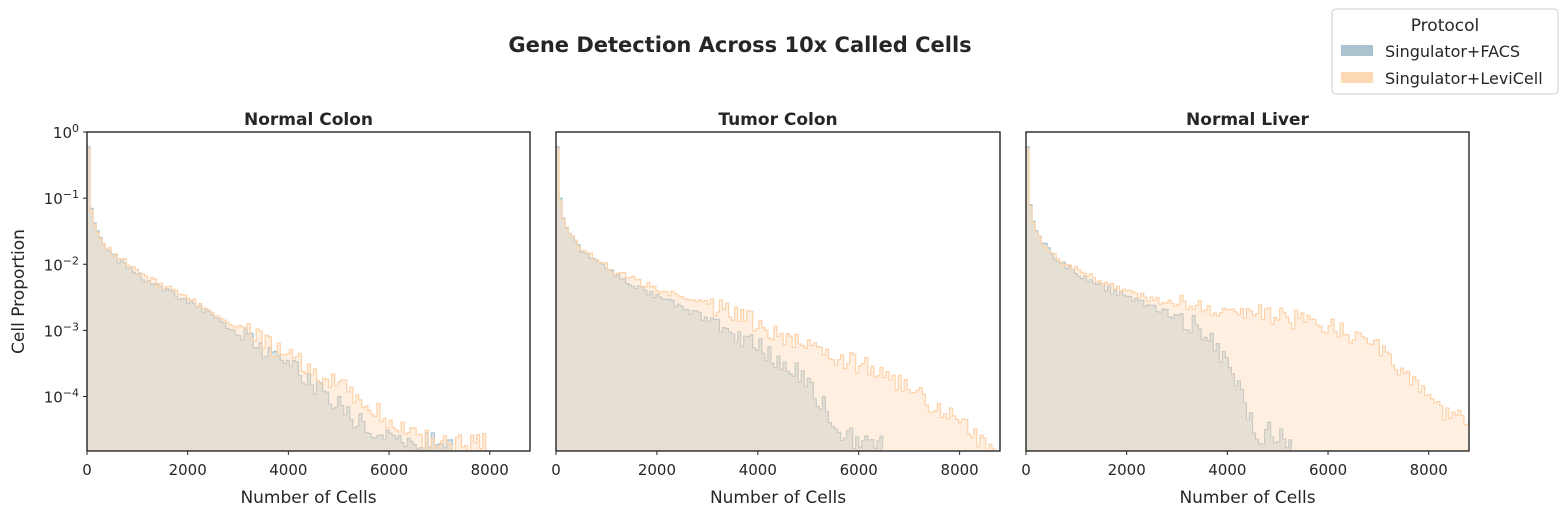  What do you see at coordinates (1247, 120) in the screenshot?
I see `panel-title: Normal Liver` at bounding box center [1247, 120].